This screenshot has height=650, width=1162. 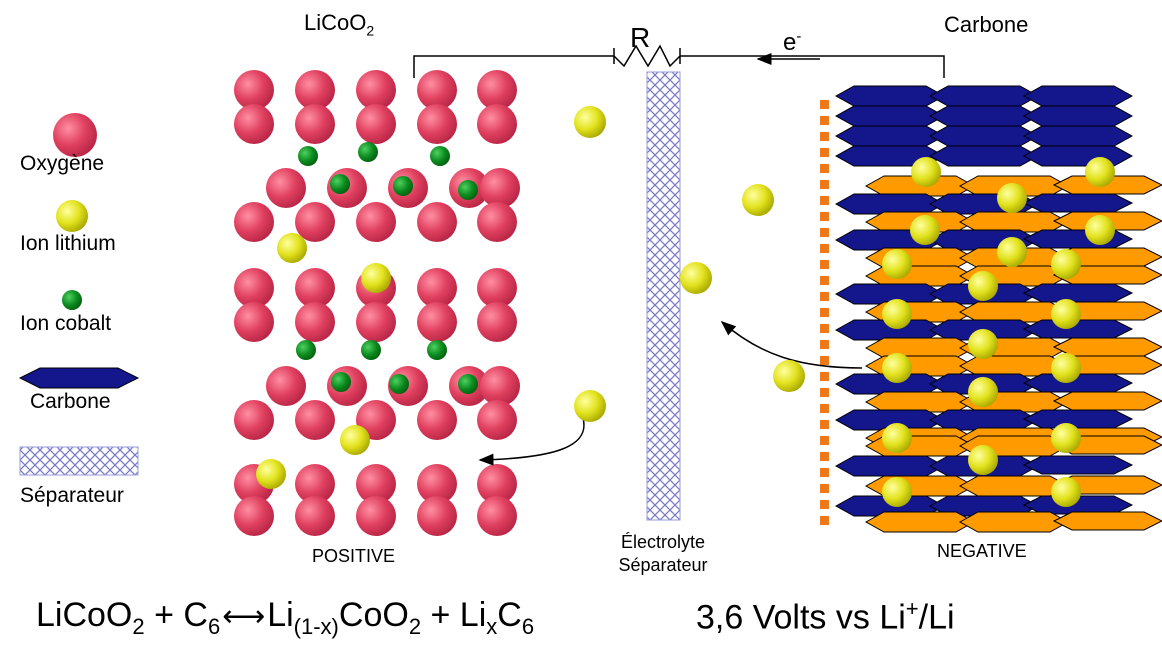 What do you see at coordinates (647, 56) in the screenshot?
I see `resistor-symbol` at bounding box center [647, 56].